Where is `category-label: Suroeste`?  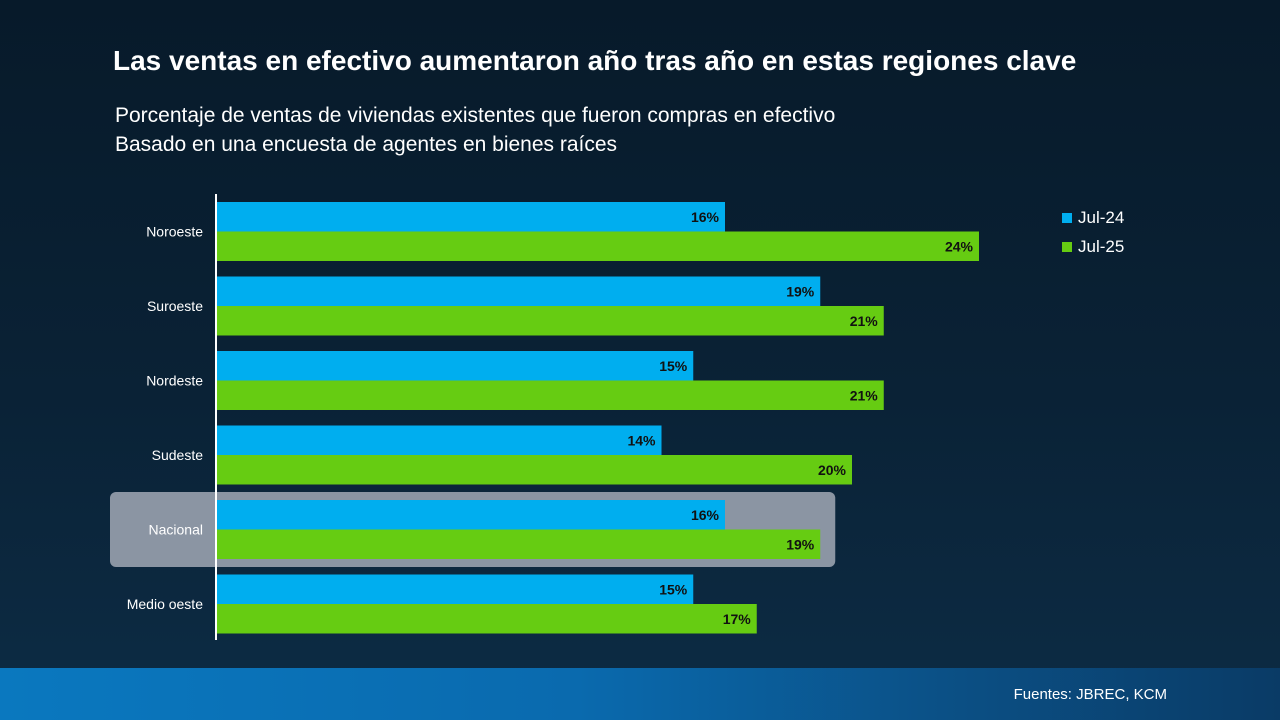 category-label: Suroeste is located at coordinates (175, 306).